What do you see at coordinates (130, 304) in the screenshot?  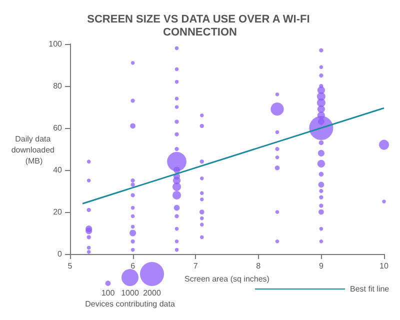 I see `legend-title: Devices contributing data` at bounding box center [130, 304].